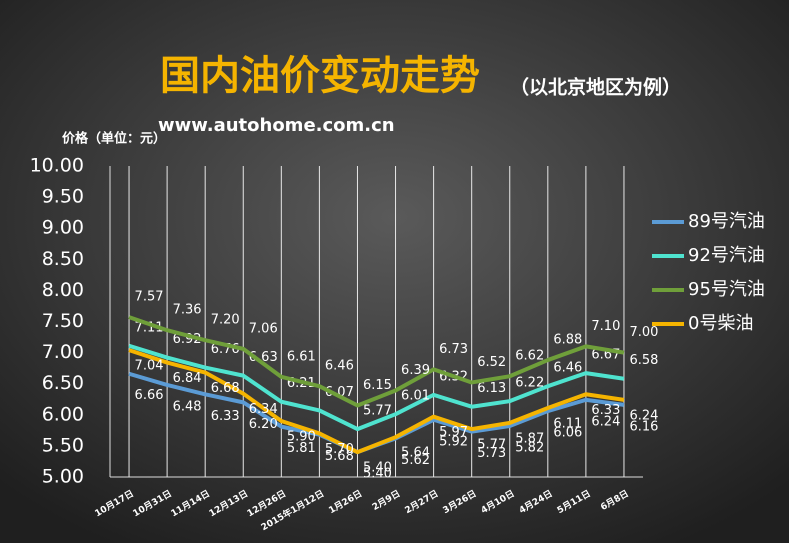 This screenshot has width=789, height=543. I want to click on data-label: 6.07, so click(339, 392).